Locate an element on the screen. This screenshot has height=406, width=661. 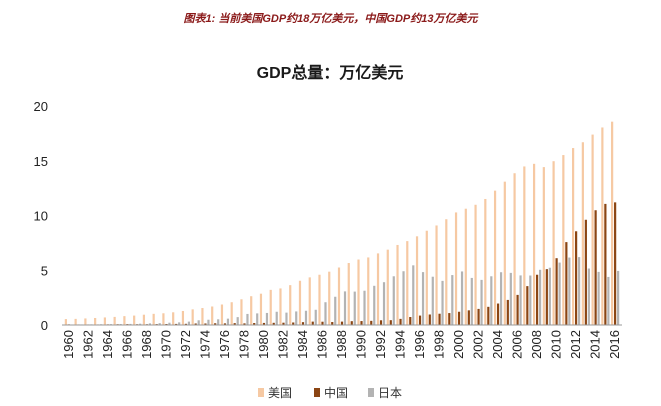
bar-美国-1988 is located at coordinates (339, 296).